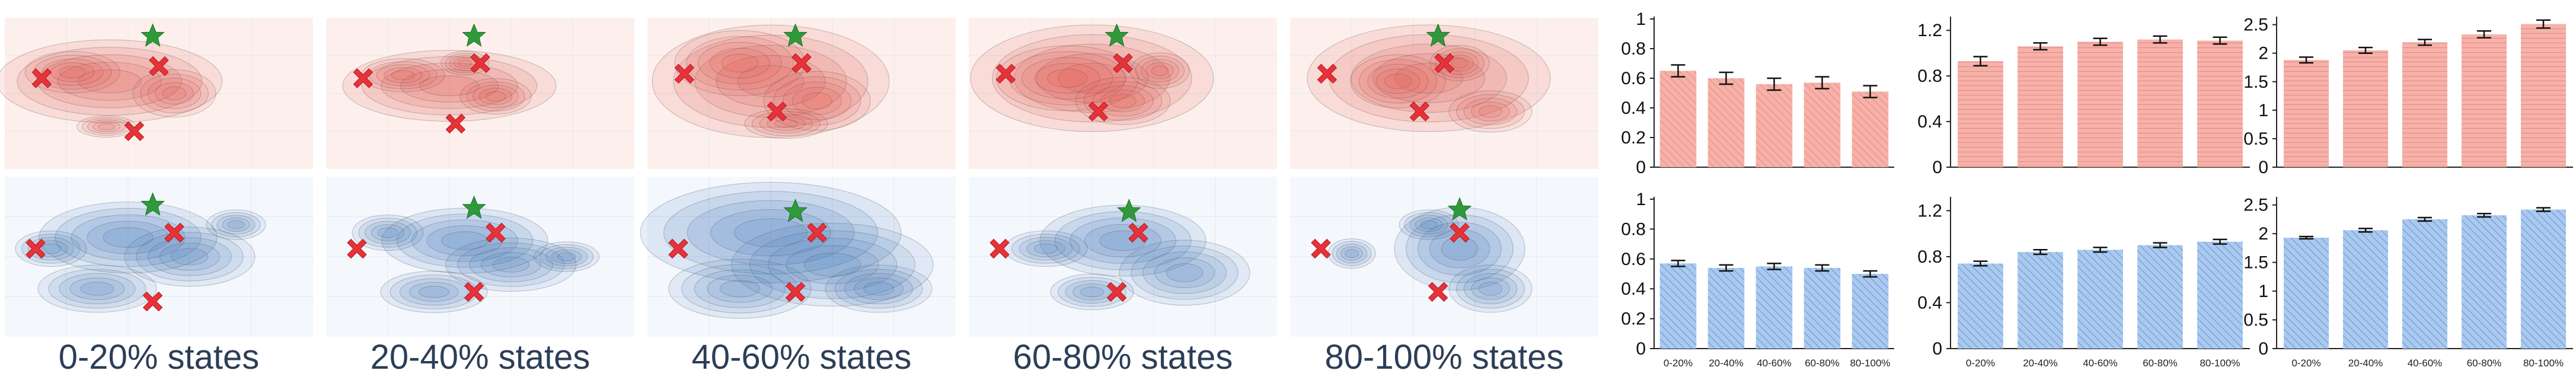 The image size is (2576, 380). I want to click on x-tick-label: 60-80%, so click(2160, 363).